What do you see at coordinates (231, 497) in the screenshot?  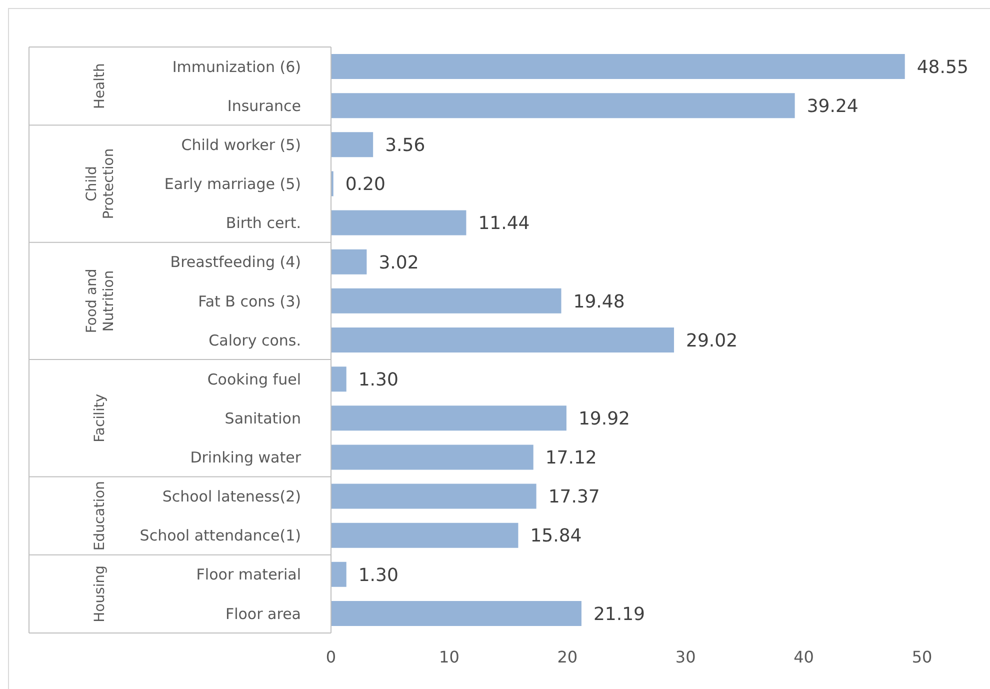 I see `y-tick-label: School lateness(2)` at bounding box center [231, 497].